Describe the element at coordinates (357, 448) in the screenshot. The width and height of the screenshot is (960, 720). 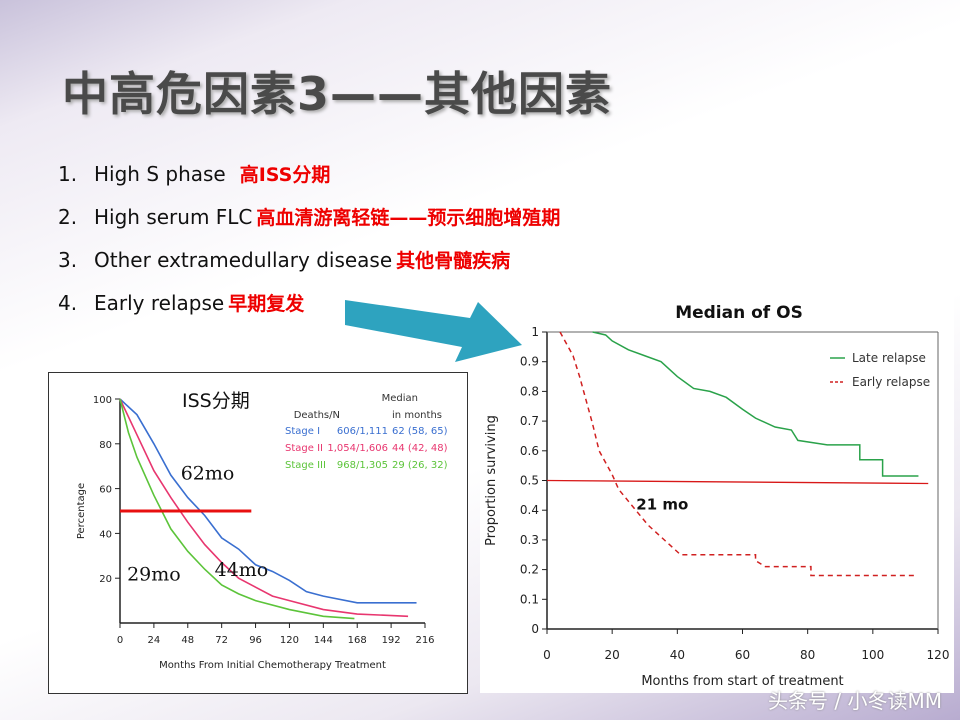
I see `legend-deaths: 1,054/1,606` at that location.